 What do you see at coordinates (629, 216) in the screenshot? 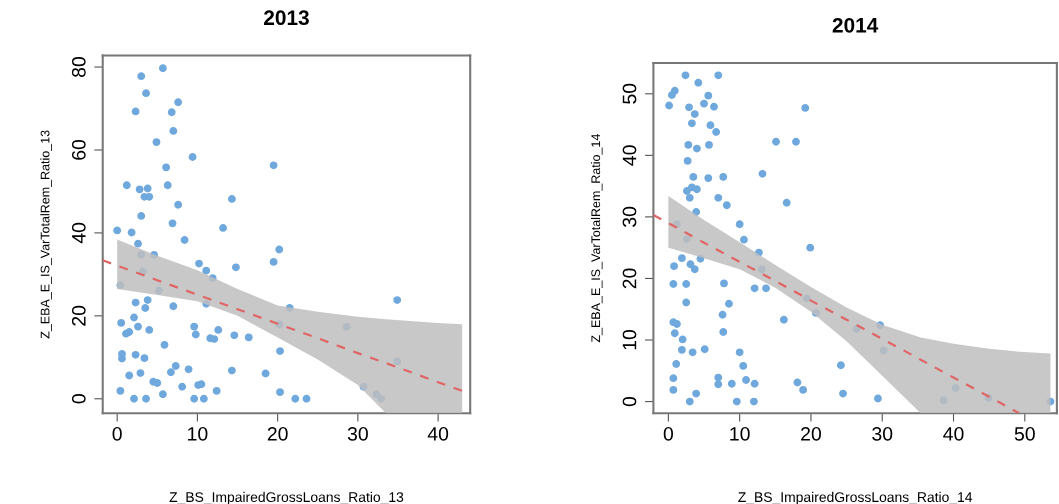
I see `y-tick-label: 30` at bounding box center [629, 216].